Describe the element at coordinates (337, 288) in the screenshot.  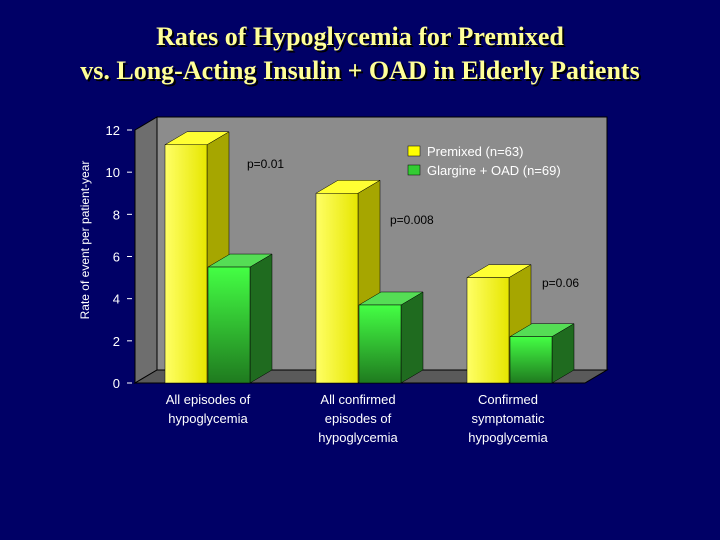
I see `bar-series1-cat2` at that location.